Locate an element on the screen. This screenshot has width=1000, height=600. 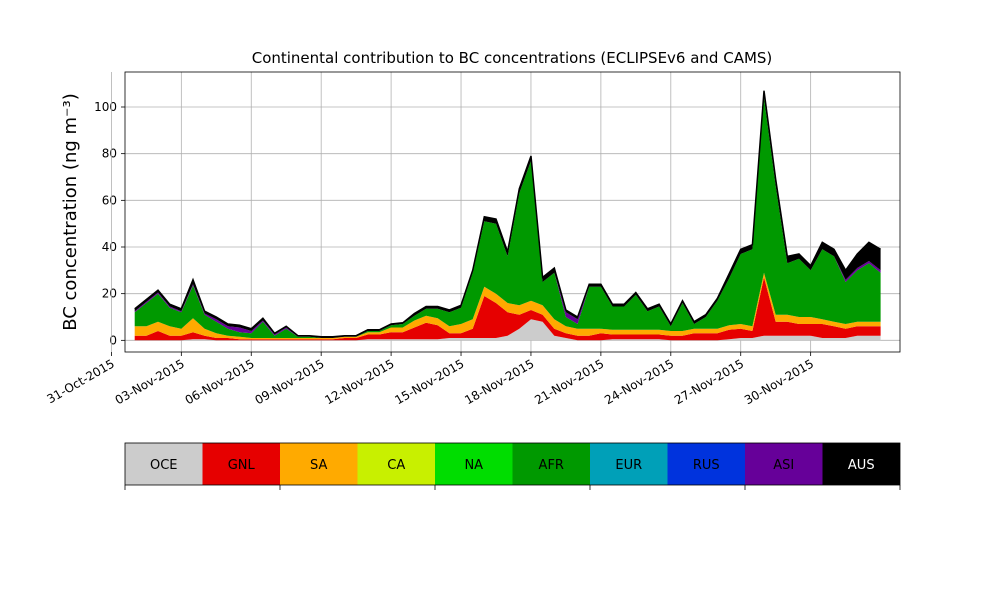
legend-swatch-asi is located at coordinates (784, 464).